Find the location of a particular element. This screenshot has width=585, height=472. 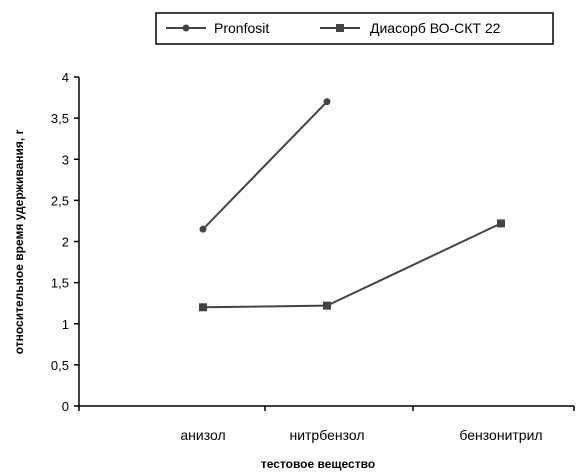

legend-item-series-2: Диасорб ВО-СКТ 22 is located at coordinates (410, 28).